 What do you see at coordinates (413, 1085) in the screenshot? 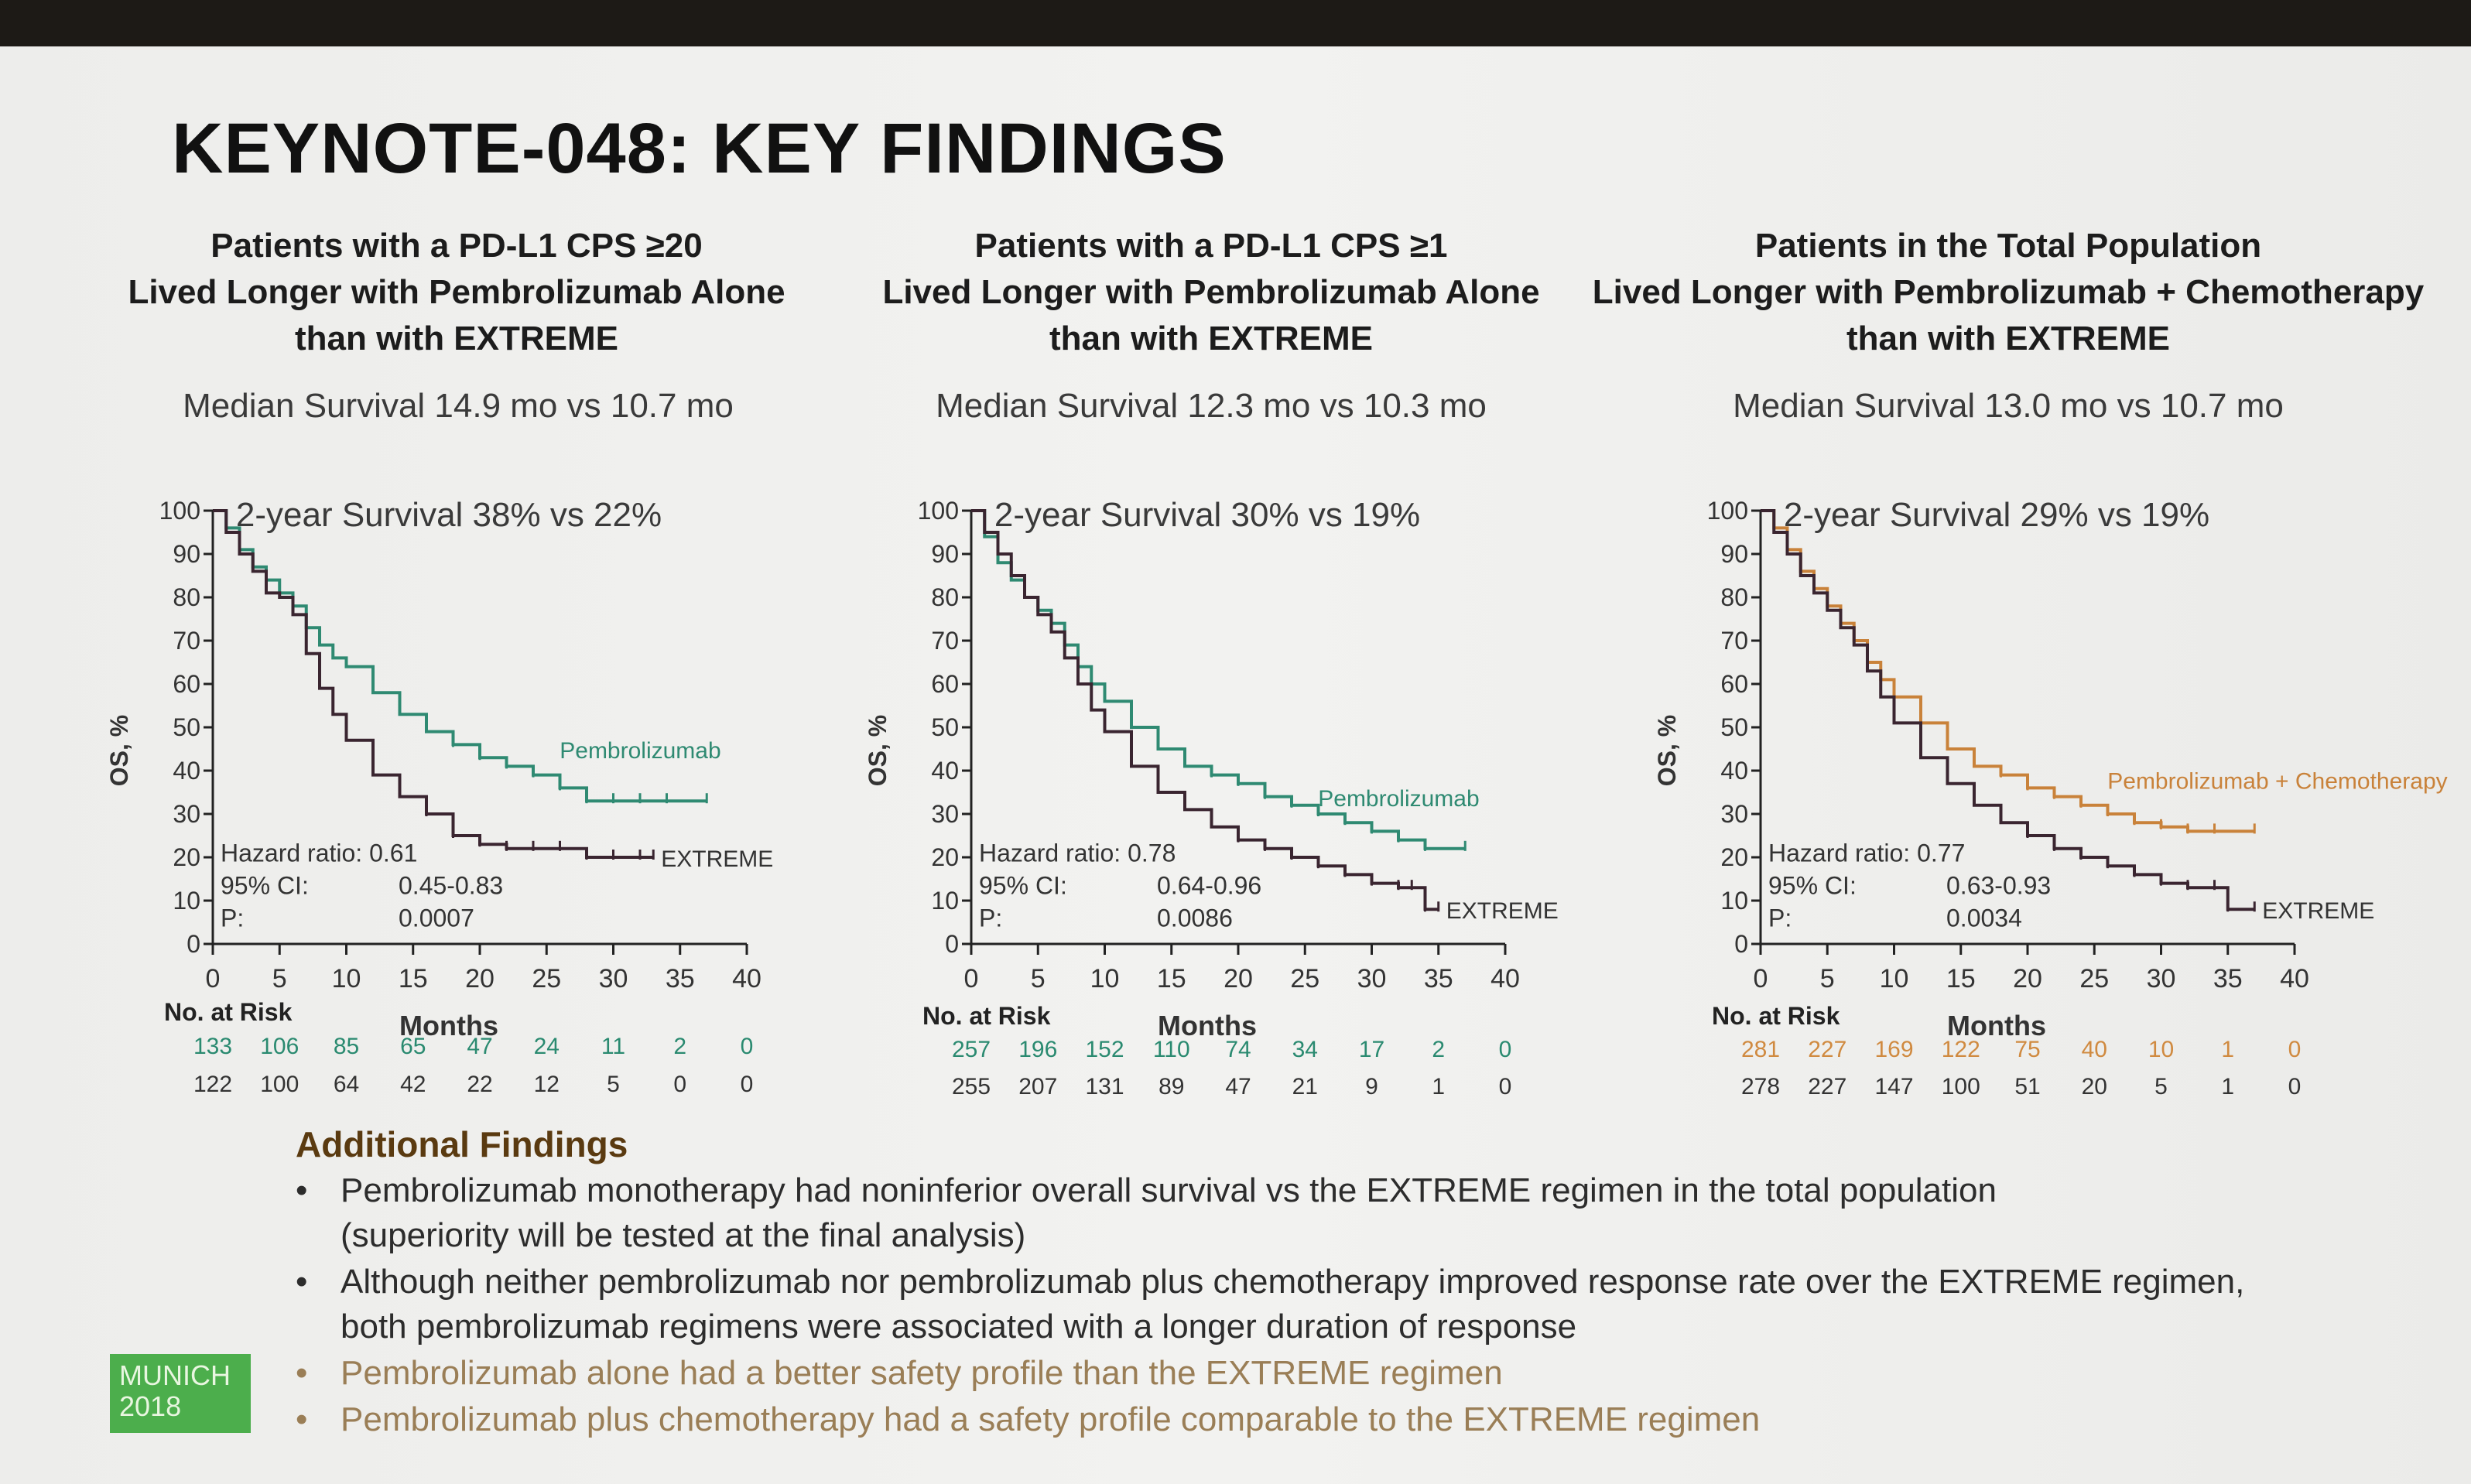
I see `risk-cell: 42` at bounding box center [413, 1085].